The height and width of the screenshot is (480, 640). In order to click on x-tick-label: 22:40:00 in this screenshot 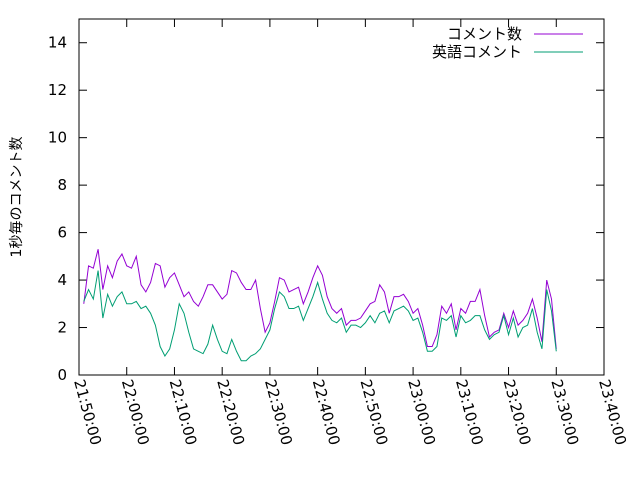, I will do `click(326, 412)`.